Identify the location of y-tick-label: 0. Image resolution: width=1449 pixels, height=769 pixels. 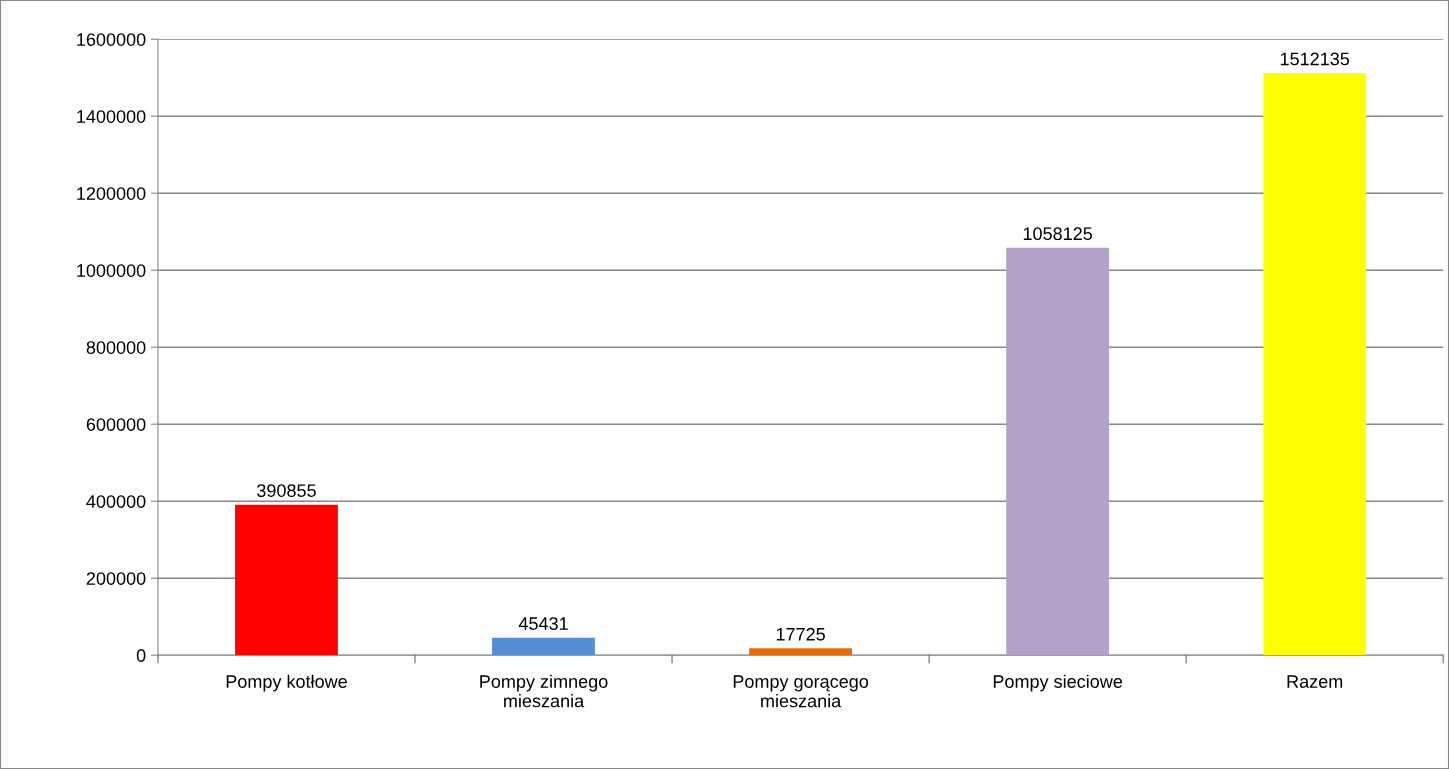
(141, 655).